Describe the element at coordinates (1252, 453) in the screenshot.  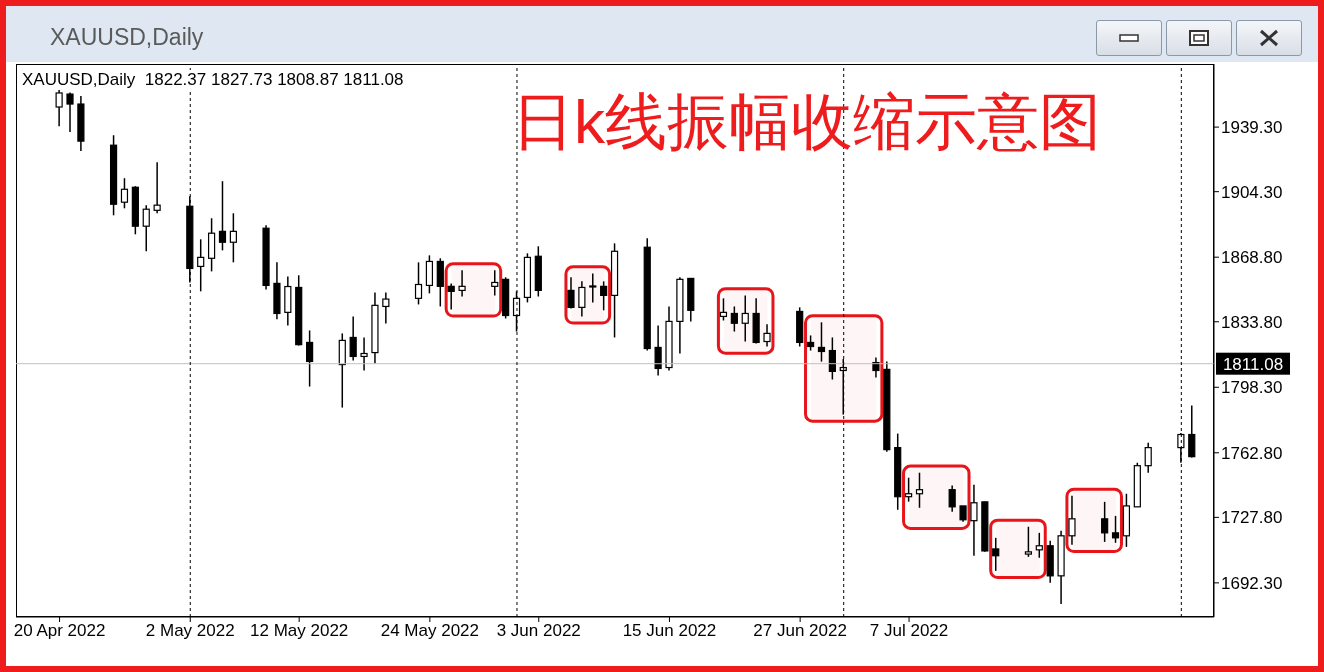
I see `y-tick-label: 1762.80` at that location.